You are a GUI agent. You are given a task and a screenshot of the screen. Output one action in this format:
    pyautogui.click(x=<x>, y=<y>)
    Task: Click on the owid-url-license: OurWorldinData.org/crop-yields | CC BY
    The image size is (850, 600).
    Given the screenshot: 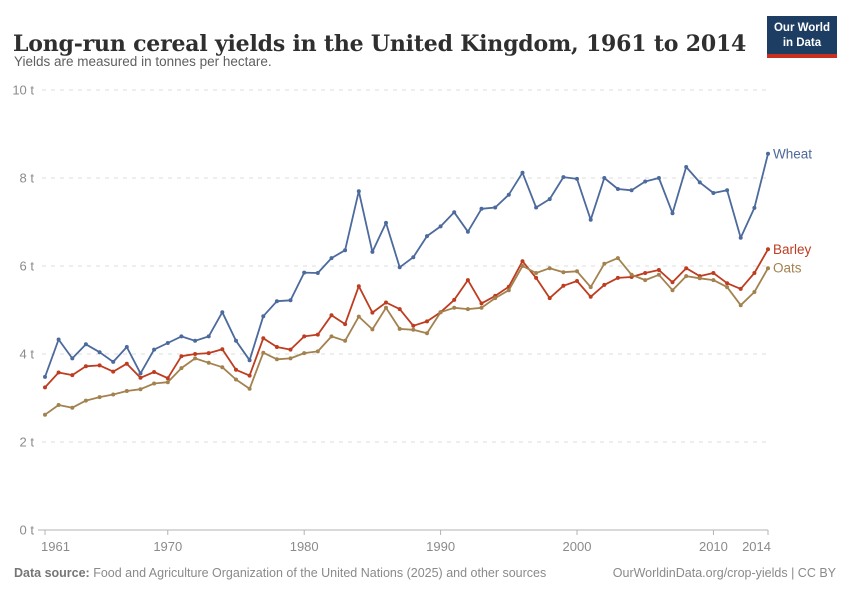 What is the action you would take?
    pyautogui.click(x=724, y=573)
    